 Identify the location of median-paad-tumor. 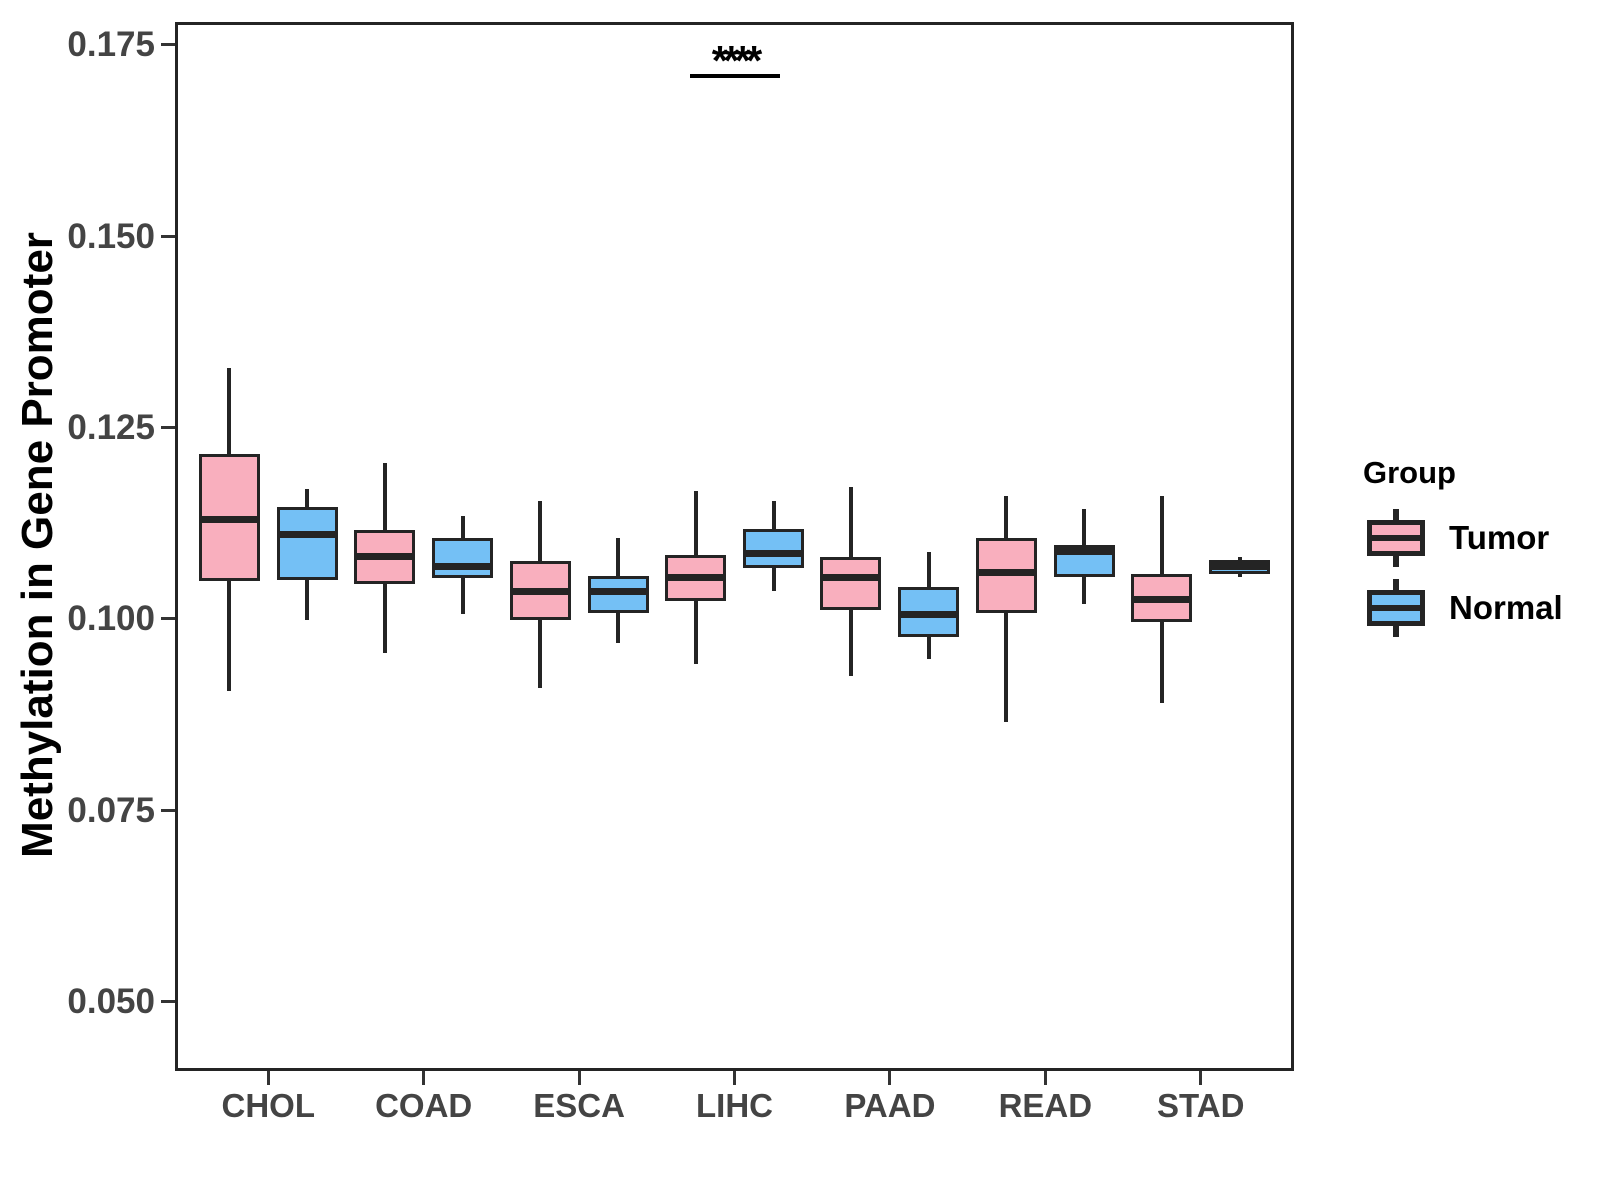
(851, 577).